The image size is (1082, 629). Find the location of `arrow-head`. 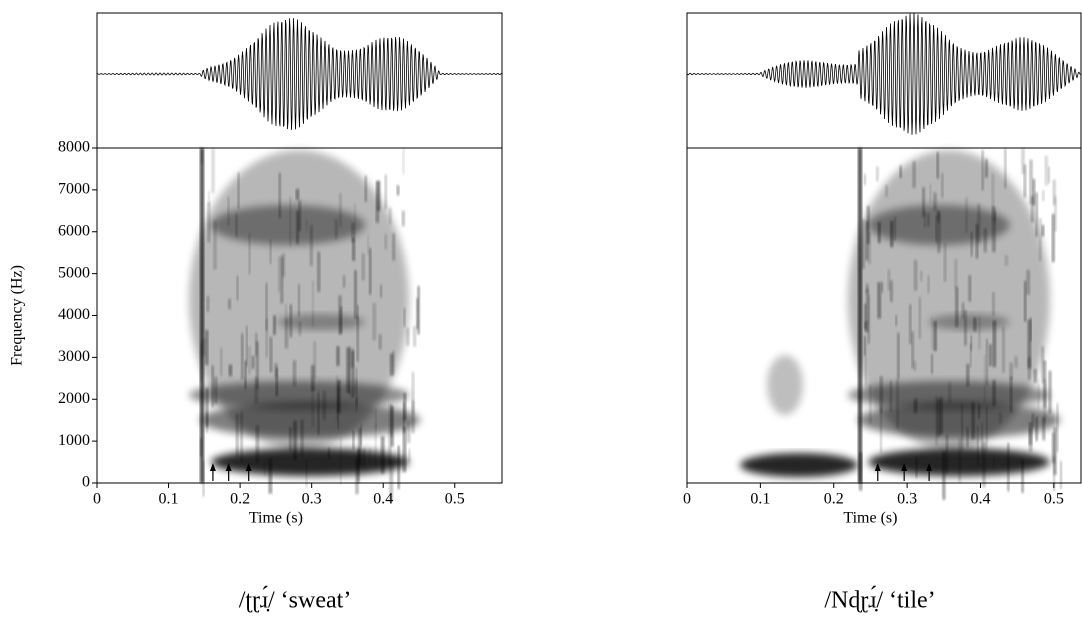

arrow-head is located at coordinates (877, 467).